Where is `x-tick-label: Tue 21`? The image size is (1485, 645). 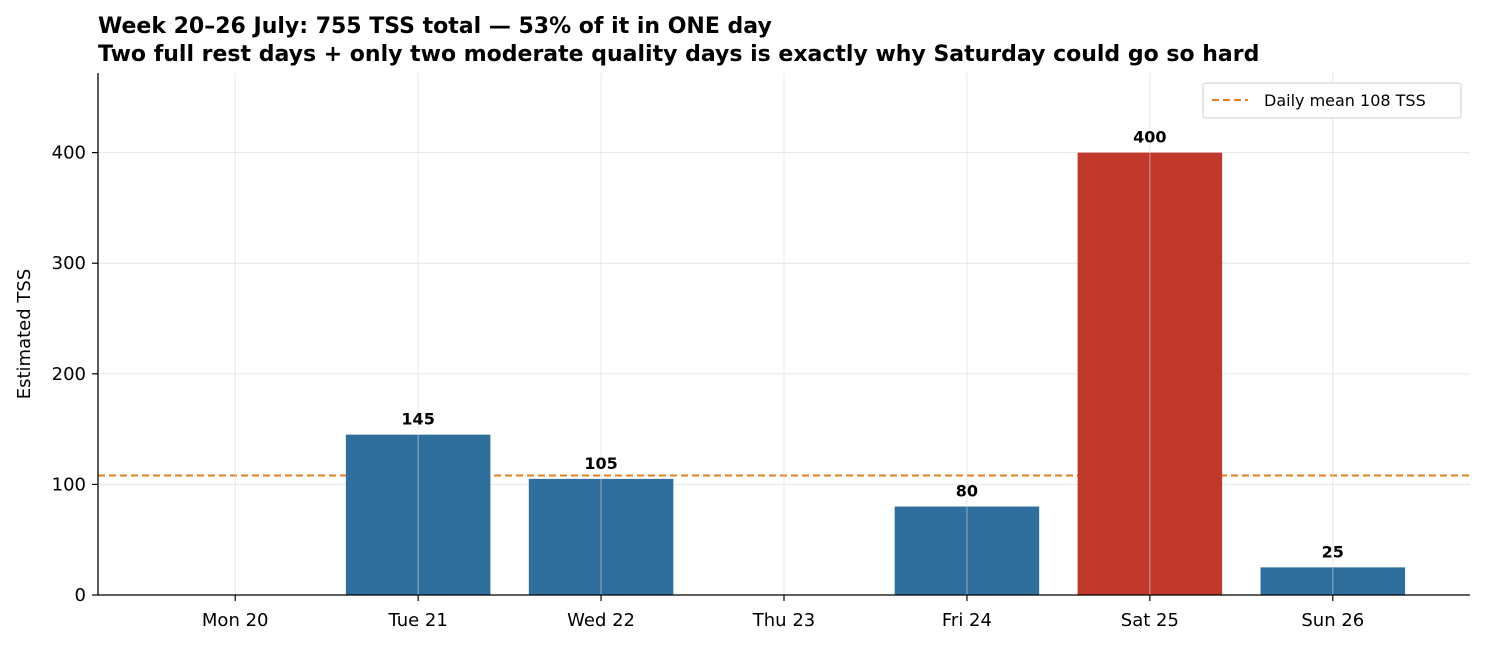
x-tick-label: Tue 21 is located at coordinates (417, 620).